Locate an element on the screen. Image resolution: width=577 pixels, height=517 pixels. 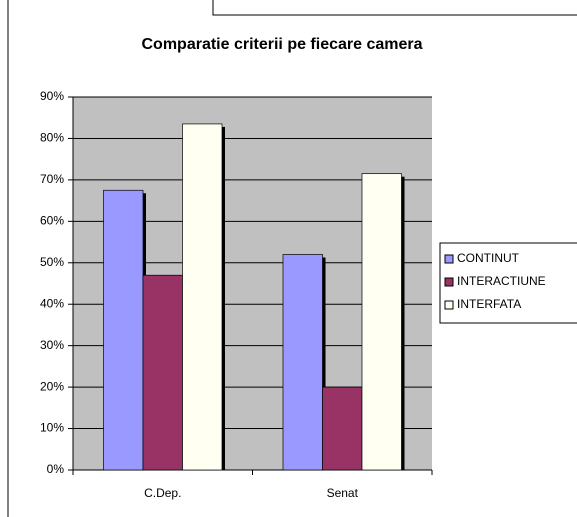
y-tick-label: 50% is located at coordinates (52, 262).